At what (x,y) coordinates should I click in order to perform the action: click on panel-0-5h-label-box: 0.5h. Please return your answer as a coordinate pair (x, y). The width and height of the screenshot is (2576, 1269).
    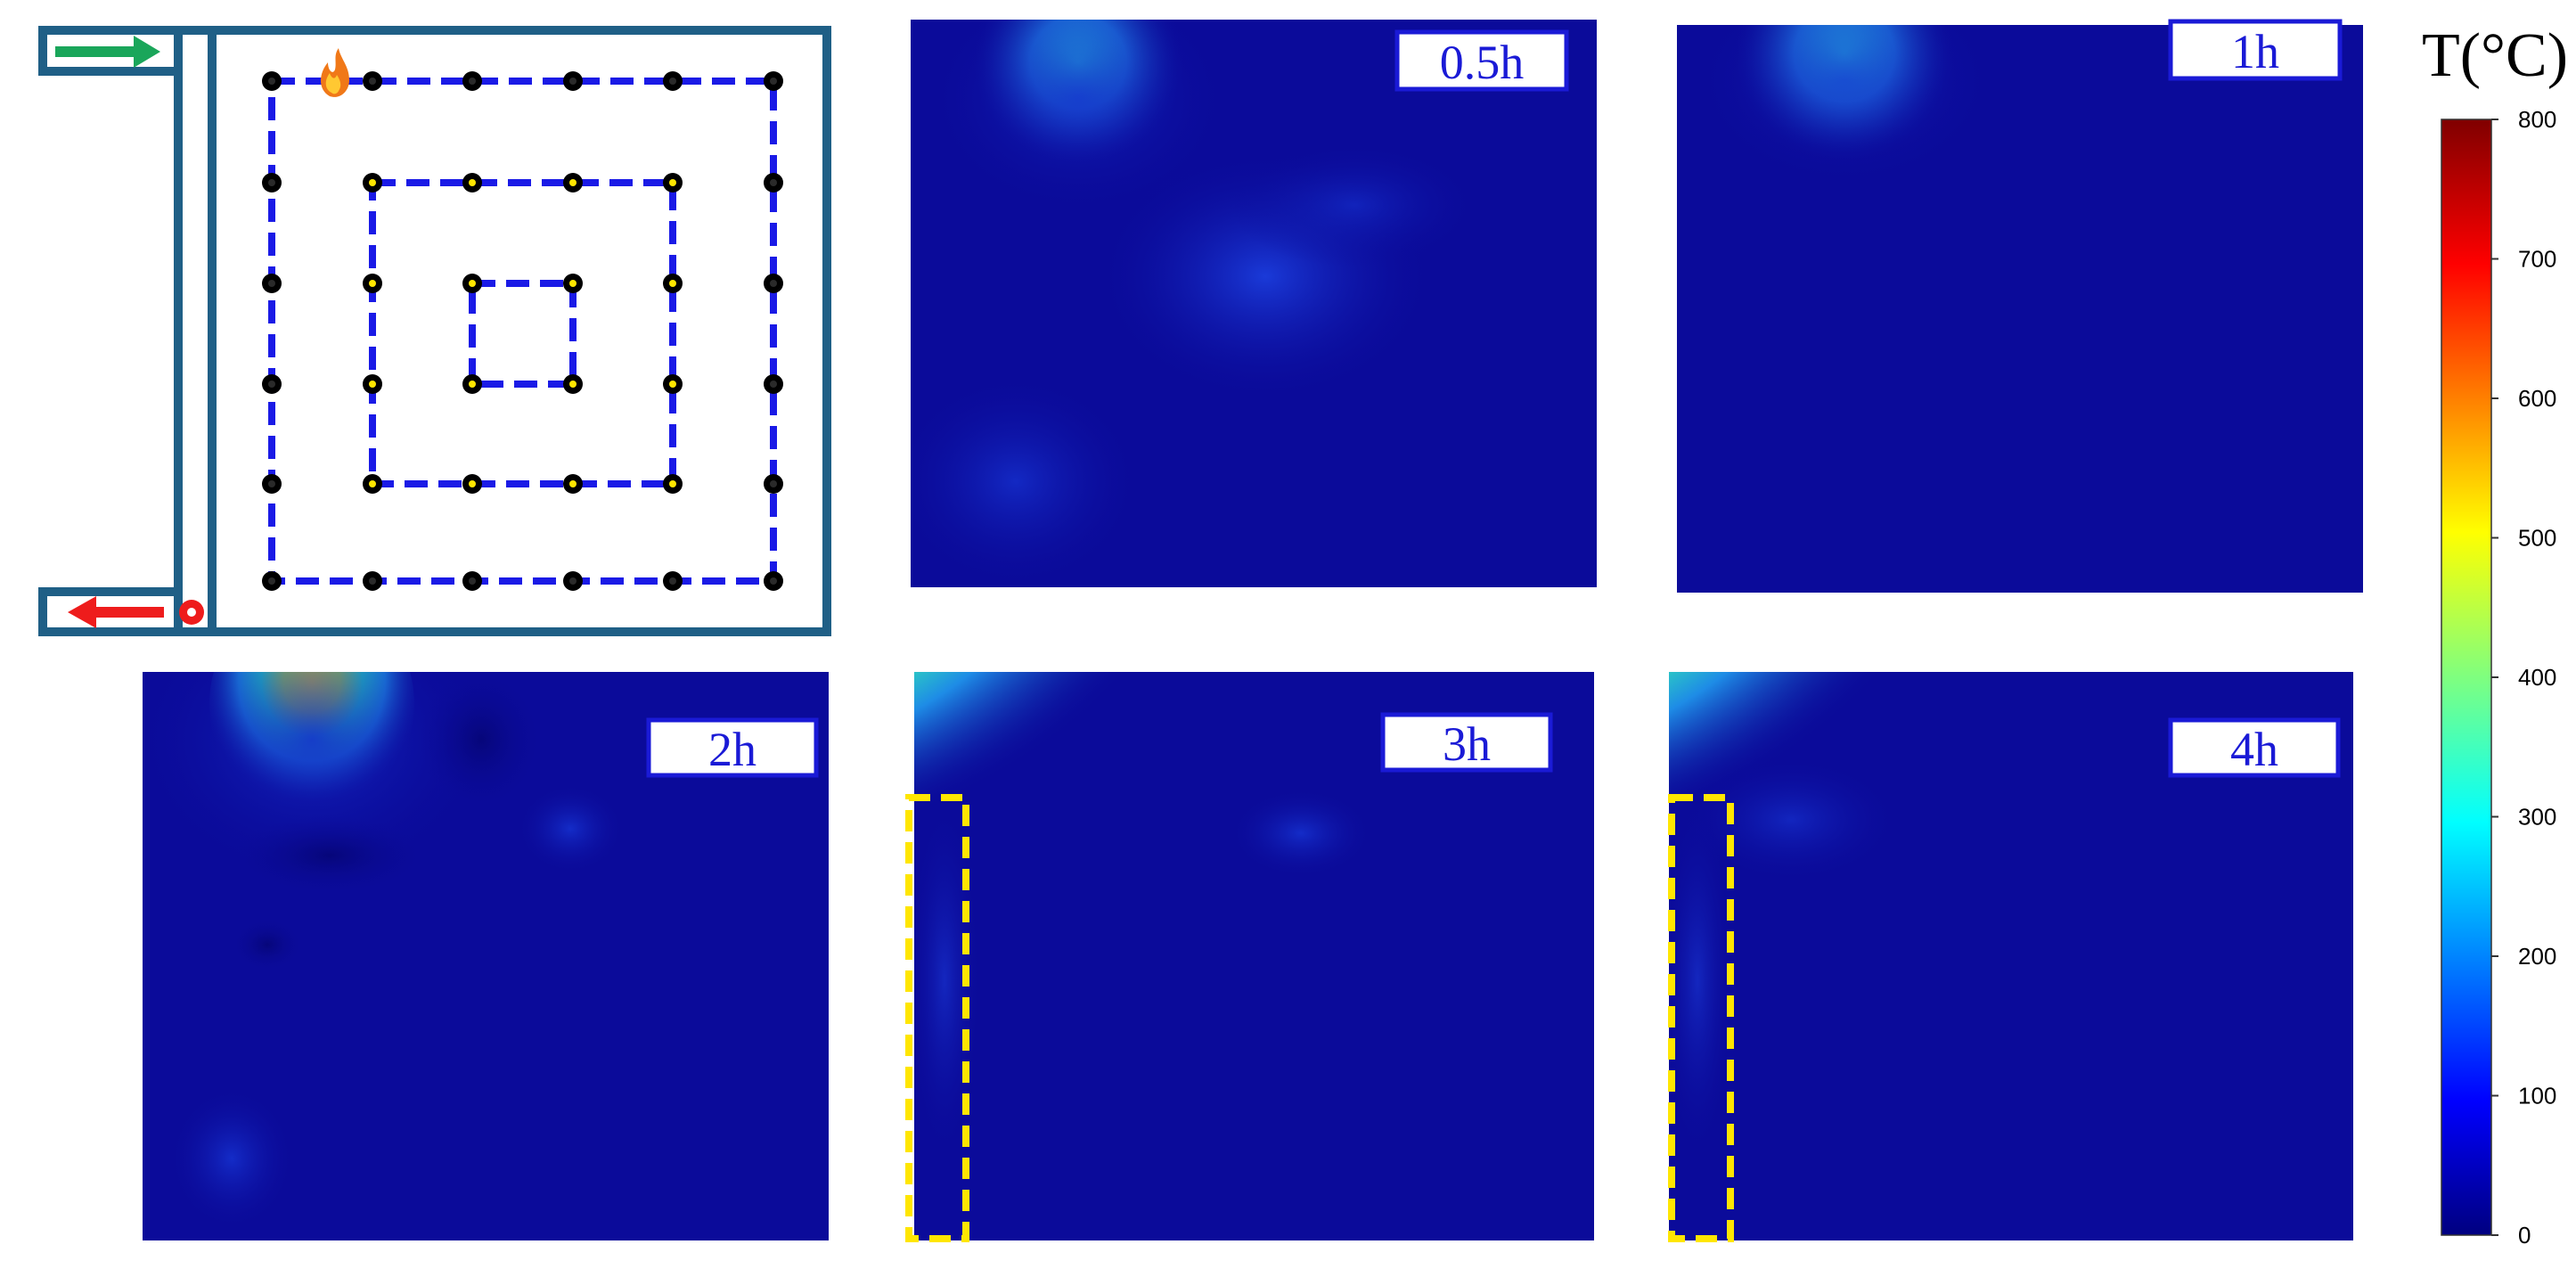
    Looking at the image, I should click on (1481, 60).